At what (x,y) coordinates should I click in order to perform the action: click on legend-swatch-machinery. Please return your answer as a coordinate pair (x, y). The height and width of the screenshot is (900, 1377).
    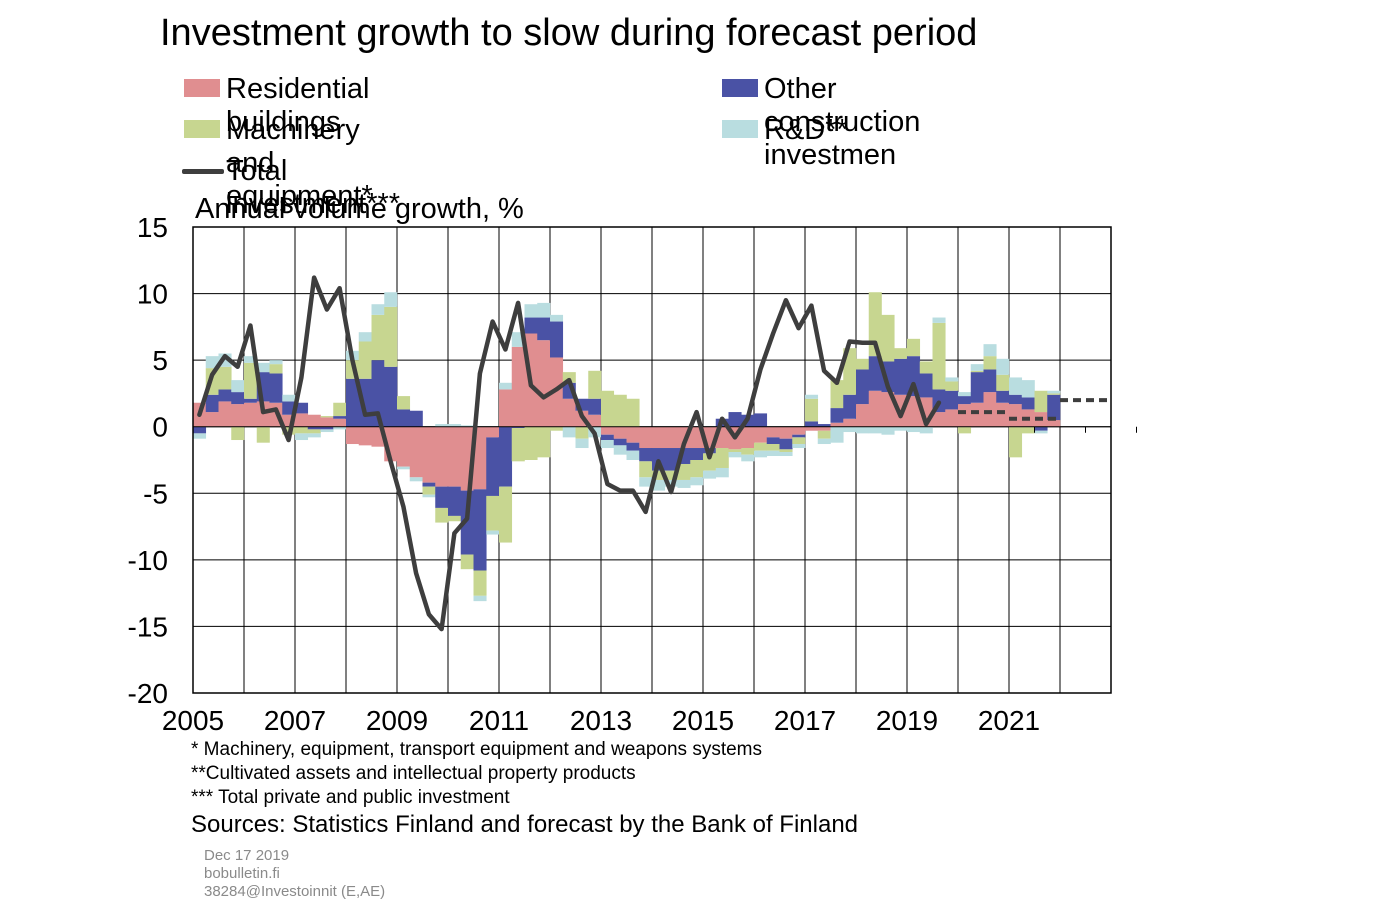
    Looking at the image, I should click on (202, 129).